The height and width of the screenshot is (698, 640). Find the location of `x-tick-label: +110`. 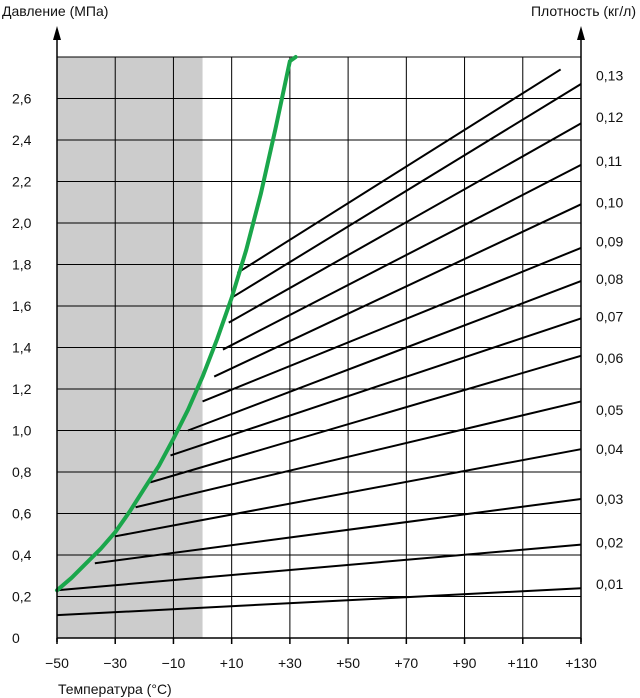

x-tick-label: +110 is located at coordinates (523, 663).